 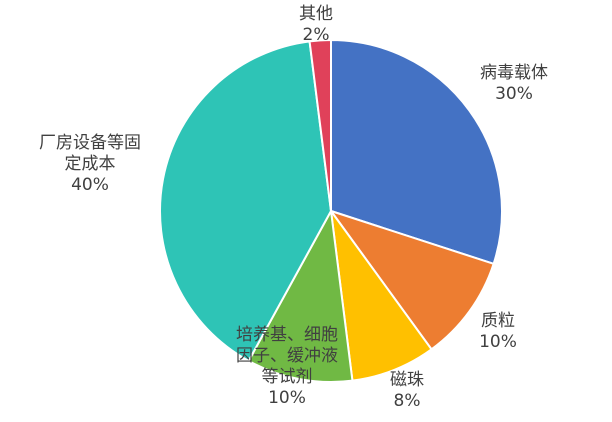 I want to click on slice-label-2: 磁珠 8%, so click(x=407, y=390).